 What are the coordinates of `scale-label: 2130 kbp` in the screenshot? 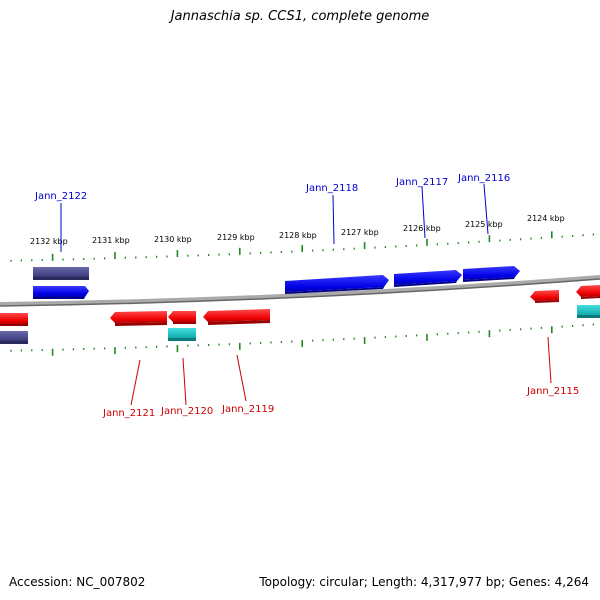 It's located at (173, 239).